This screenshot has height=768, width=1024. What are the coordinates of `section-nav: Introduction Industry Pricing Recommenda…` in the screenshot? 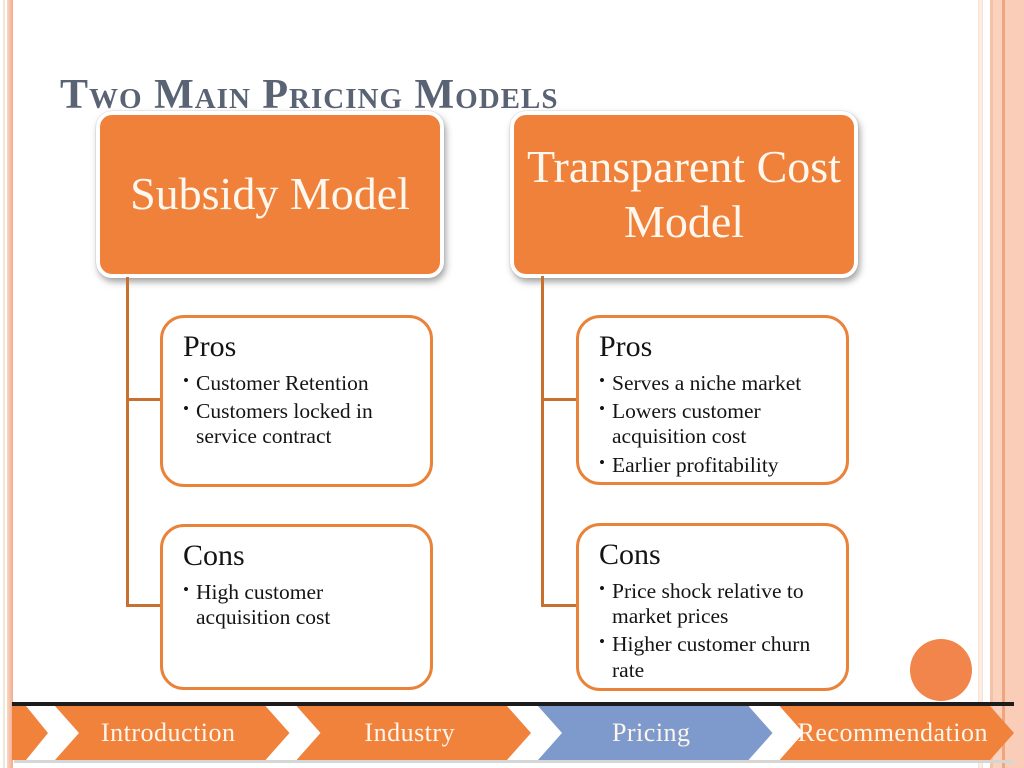 It's located at (513, 733).